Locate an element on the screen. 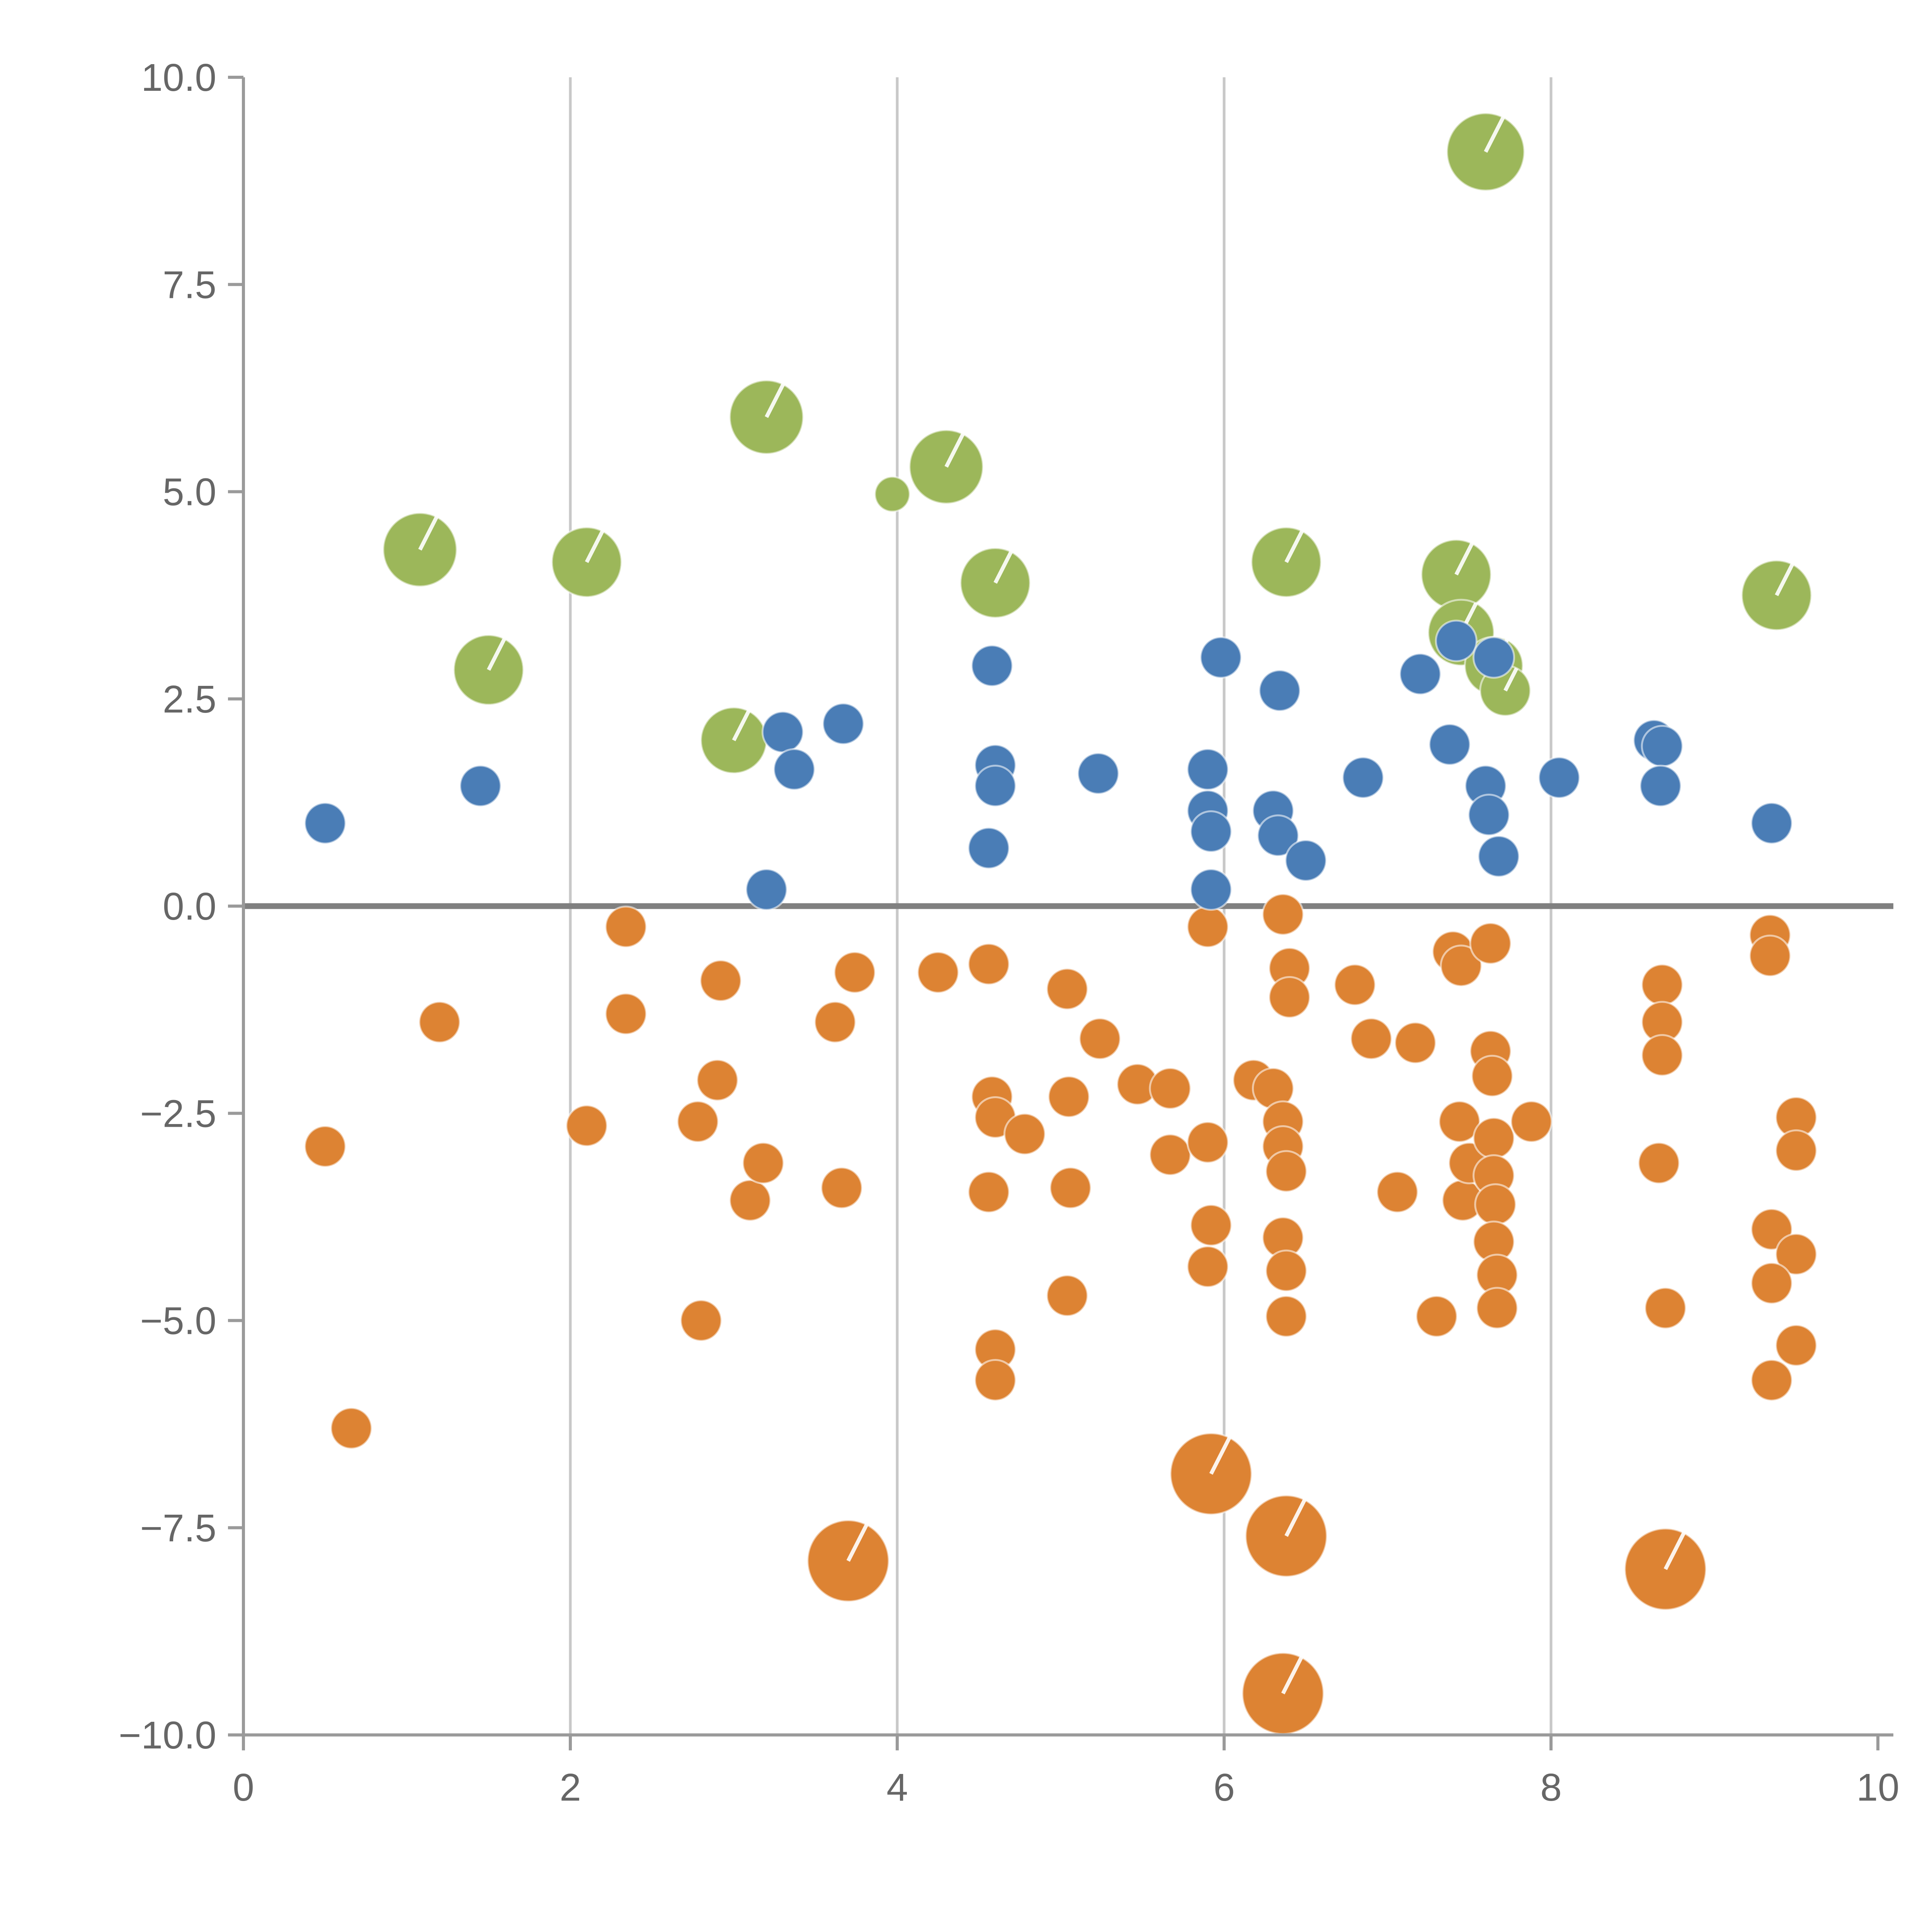  x-tick-label: 4 is located at coordinates (897, 1787).